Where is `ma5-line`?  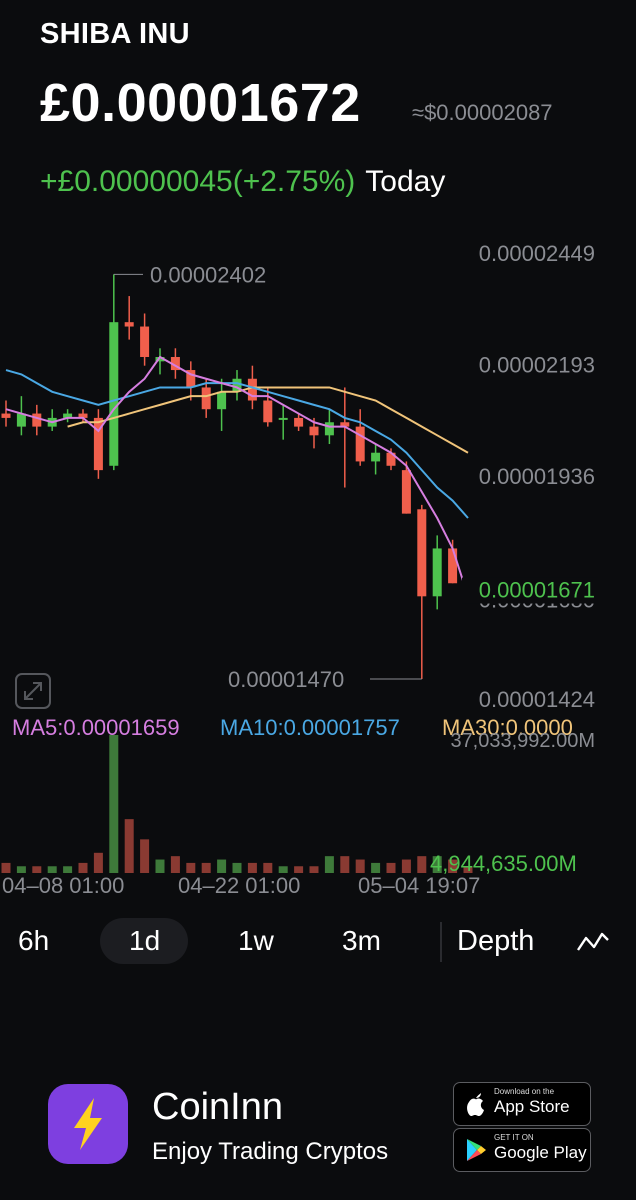
ma5-line is located at coordinates (237, 476).